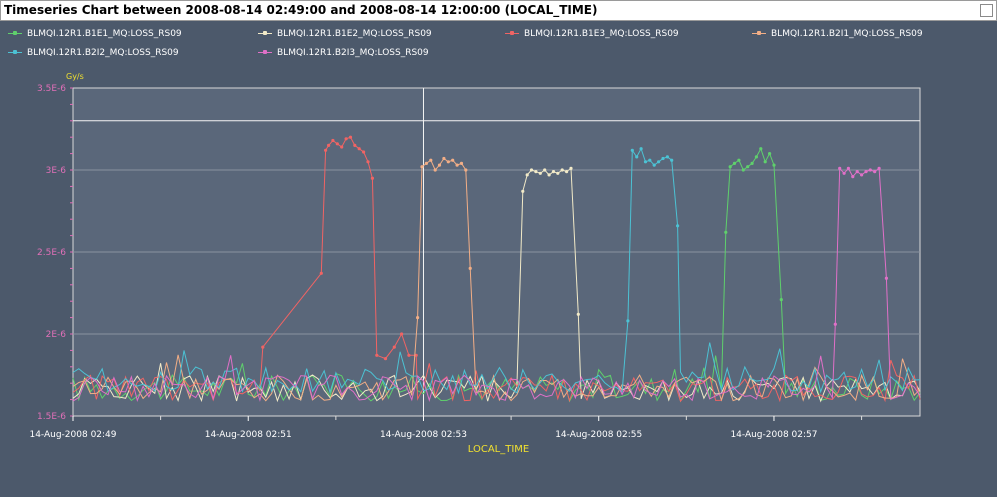 The height and width of the screenshot is (497, 997). Describe the element at coordinates (847, 34) in the screenshot. I see `legend-label: BLMQI.12R1.B2I1_MQ:LOSS_RS09` at that location.